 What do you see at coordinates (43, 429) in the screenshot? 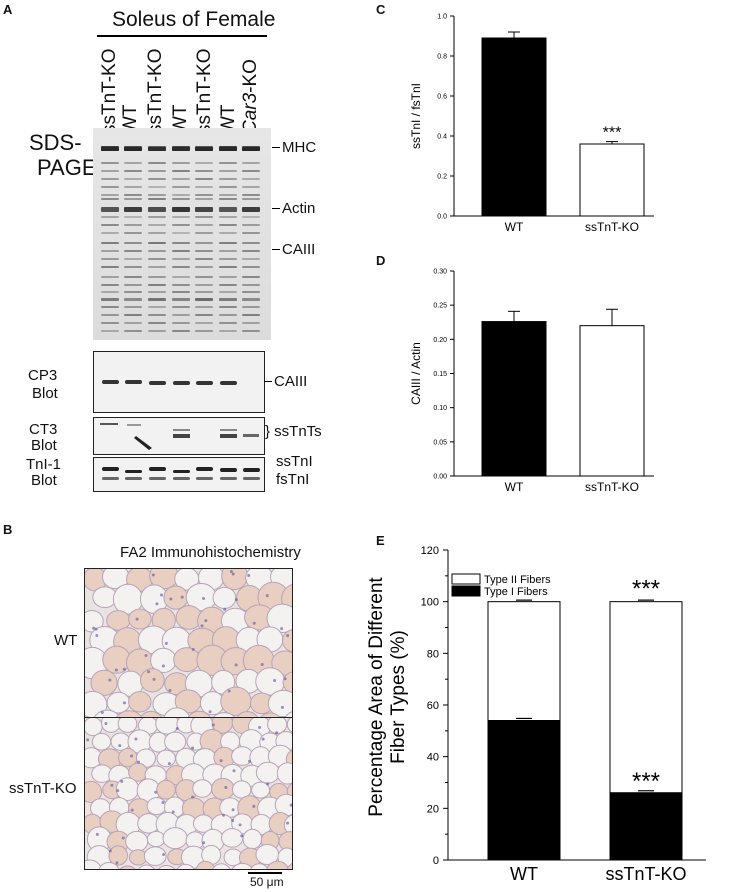
I see `ct3-label-1: CT3` at bounding box center [43, 429].